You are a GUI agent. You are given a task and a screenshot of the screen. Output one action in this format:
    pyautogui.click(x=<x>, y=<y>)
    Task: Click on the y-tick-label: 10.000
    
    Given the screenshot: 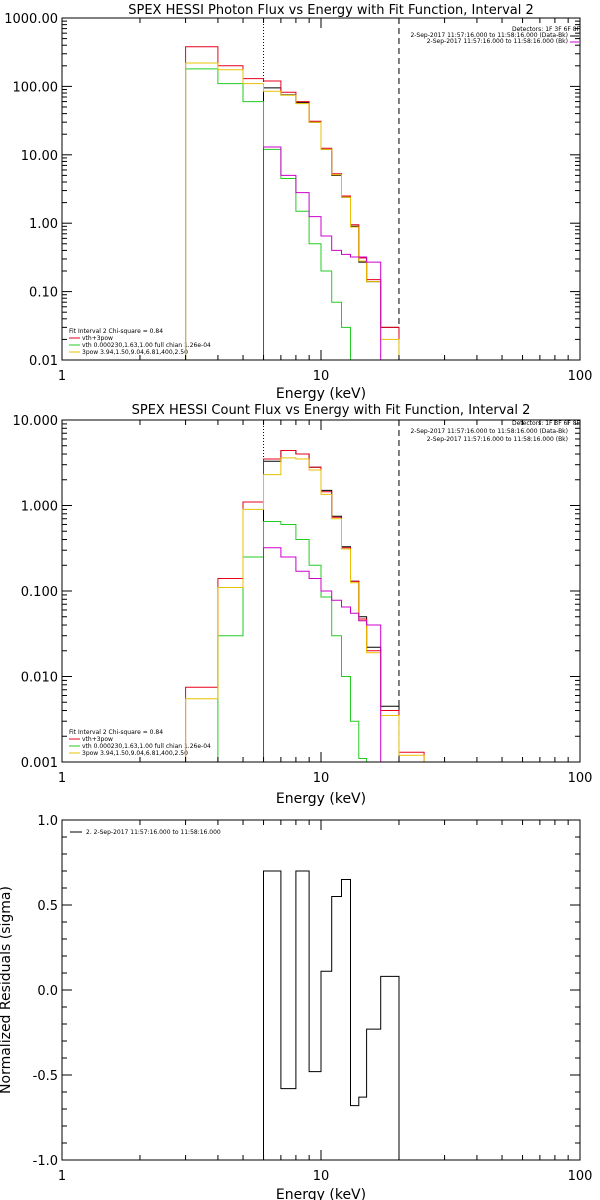 What is the action you would take?
    pyautogui.click(x=36, y=421)
    